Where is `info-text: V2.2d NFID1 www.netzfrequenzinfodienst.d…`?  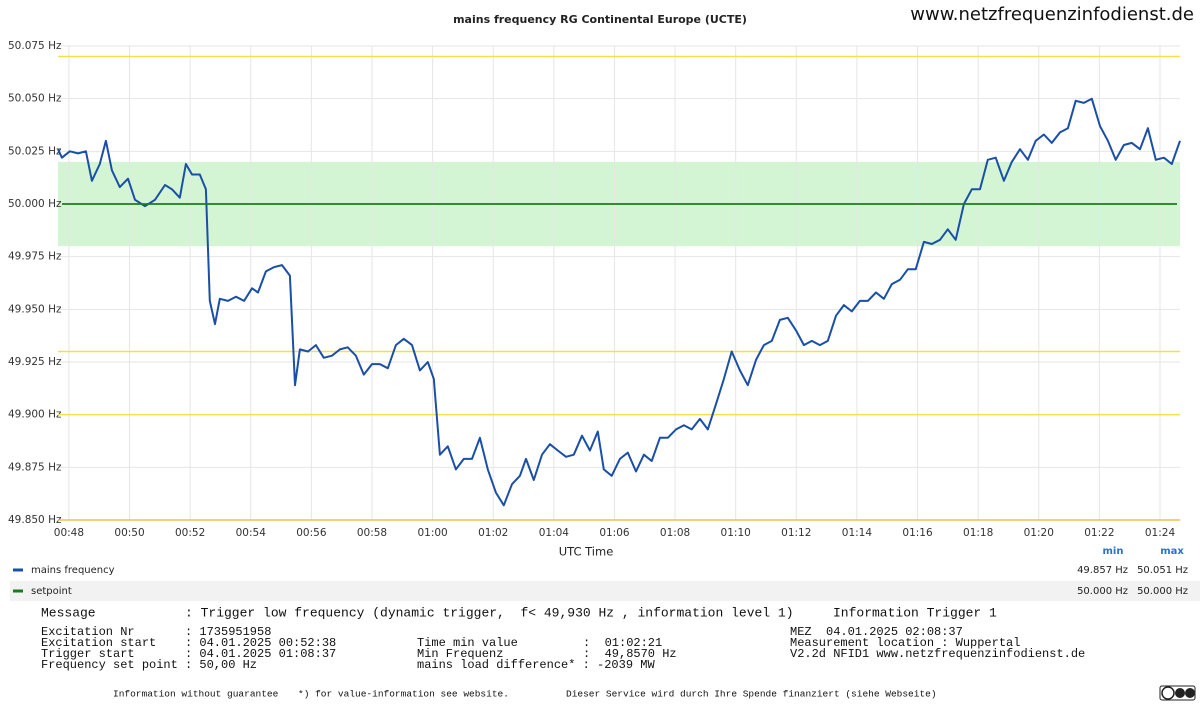
info-text: V2.2d NFID1 www.netzfrequenzinfodienst.d… is located at coordinates (937, 654).